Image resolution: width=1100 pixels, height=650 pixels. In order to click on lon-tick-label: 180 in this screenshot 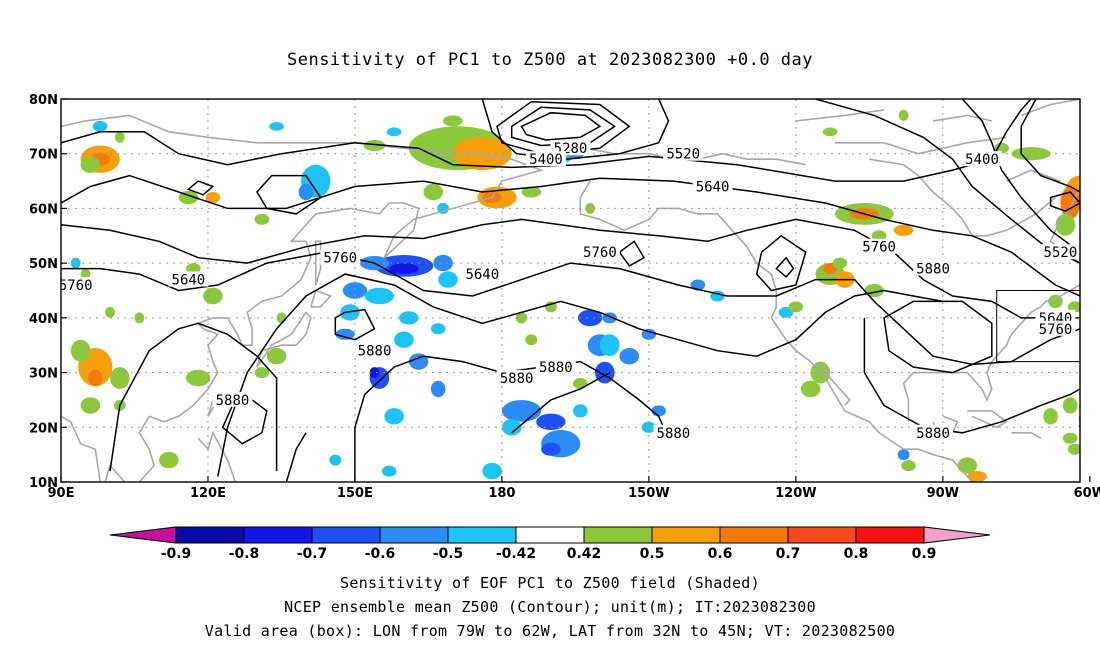, I will do `click(501, 493)`.